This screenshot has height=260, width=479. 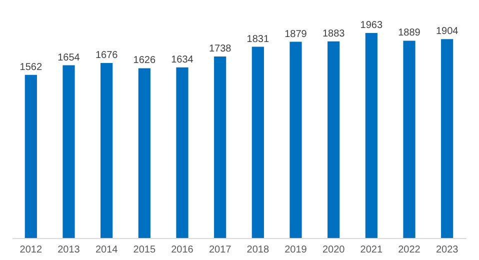 I want to click on data-label: 1738, so click(x=220, y=48).